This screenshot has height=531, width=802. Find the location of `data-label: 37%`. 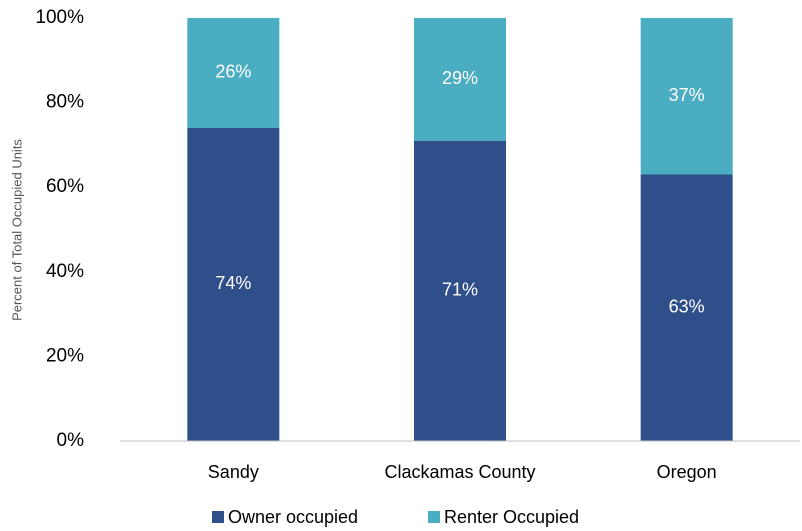

data-label: 37% is located at coordinates (687, 95).